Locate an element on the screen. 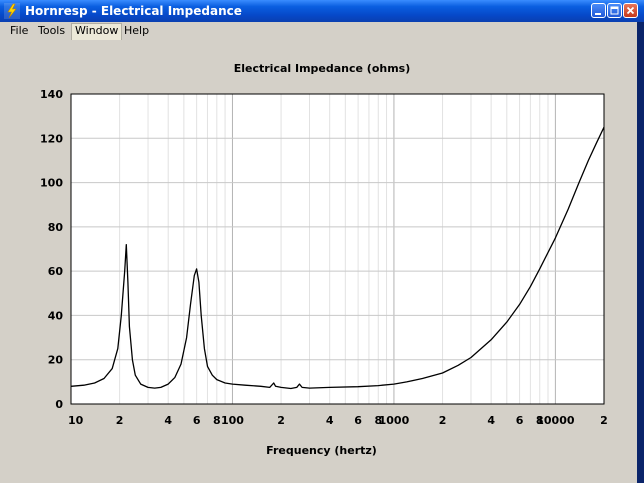 Image resolution: width=644 pixels, height=483 pixels. minimize-icon is located at coordinates (598, 14).